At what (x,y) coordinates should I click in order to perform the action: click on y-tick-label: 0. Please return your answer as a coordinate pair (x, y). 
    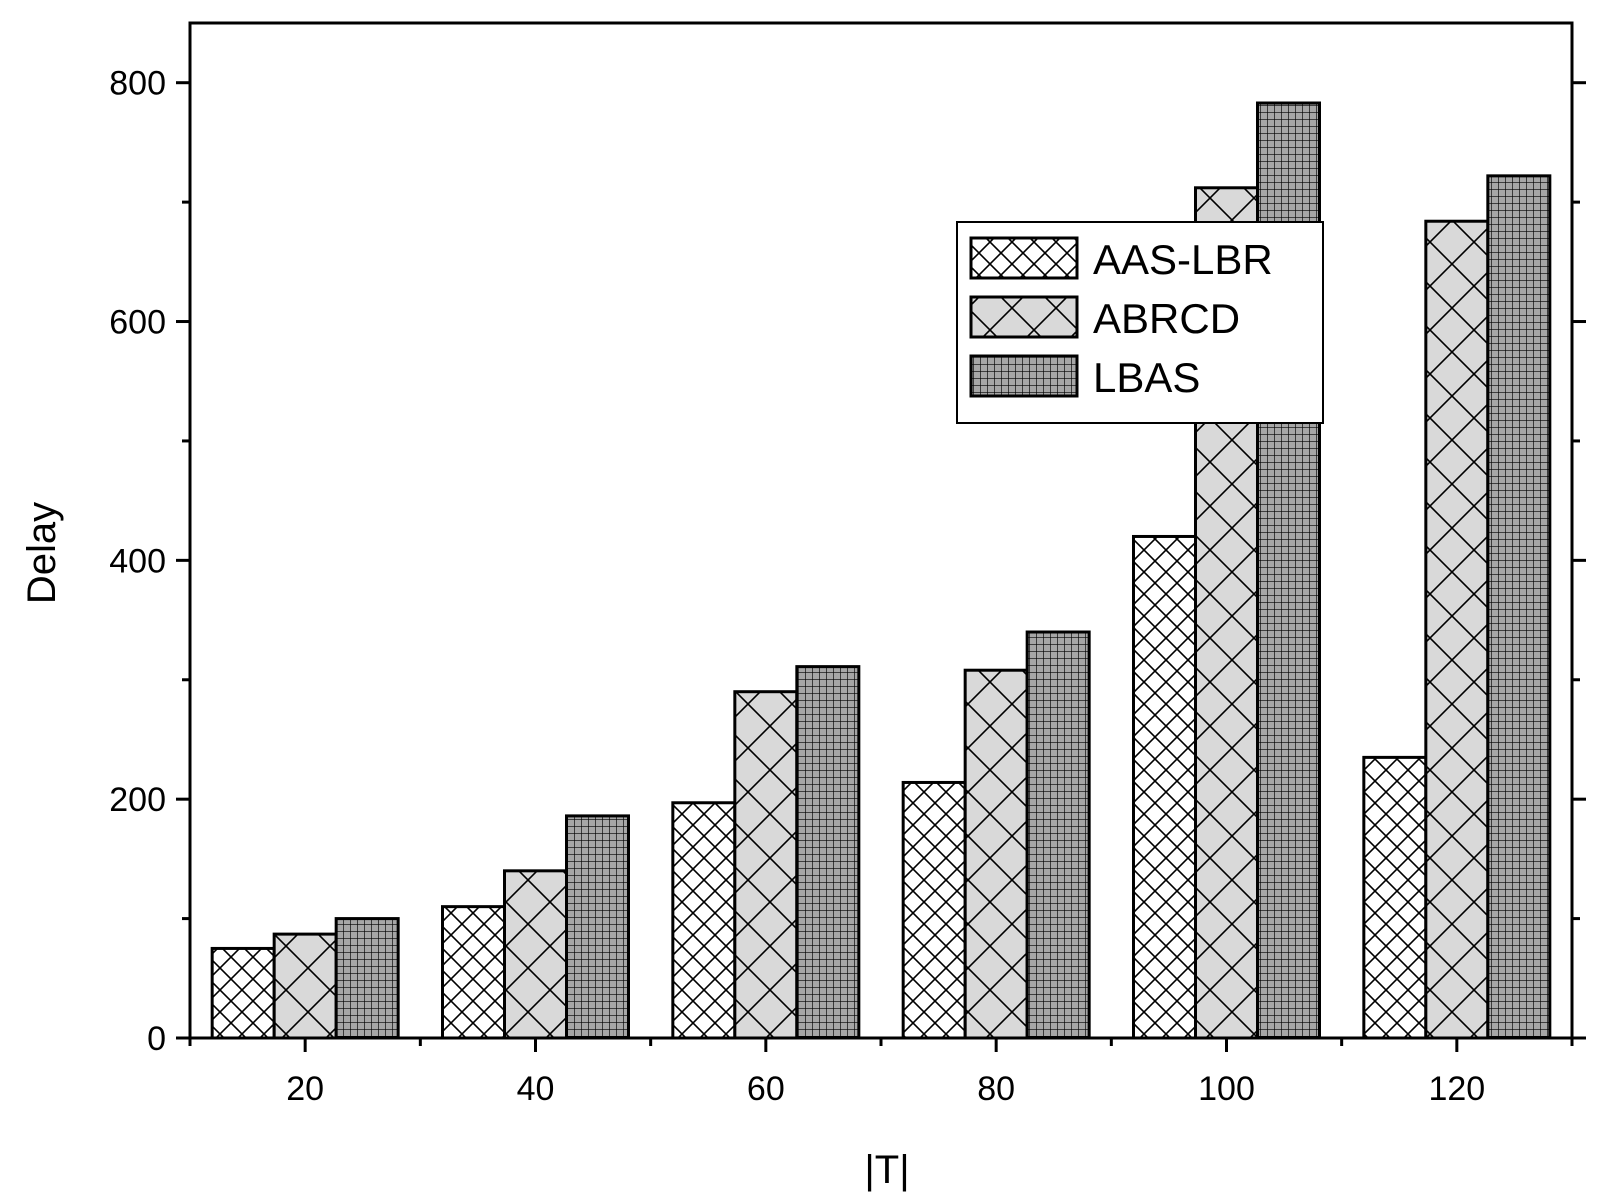
    Looking at the image, I should click on (156, 1039).